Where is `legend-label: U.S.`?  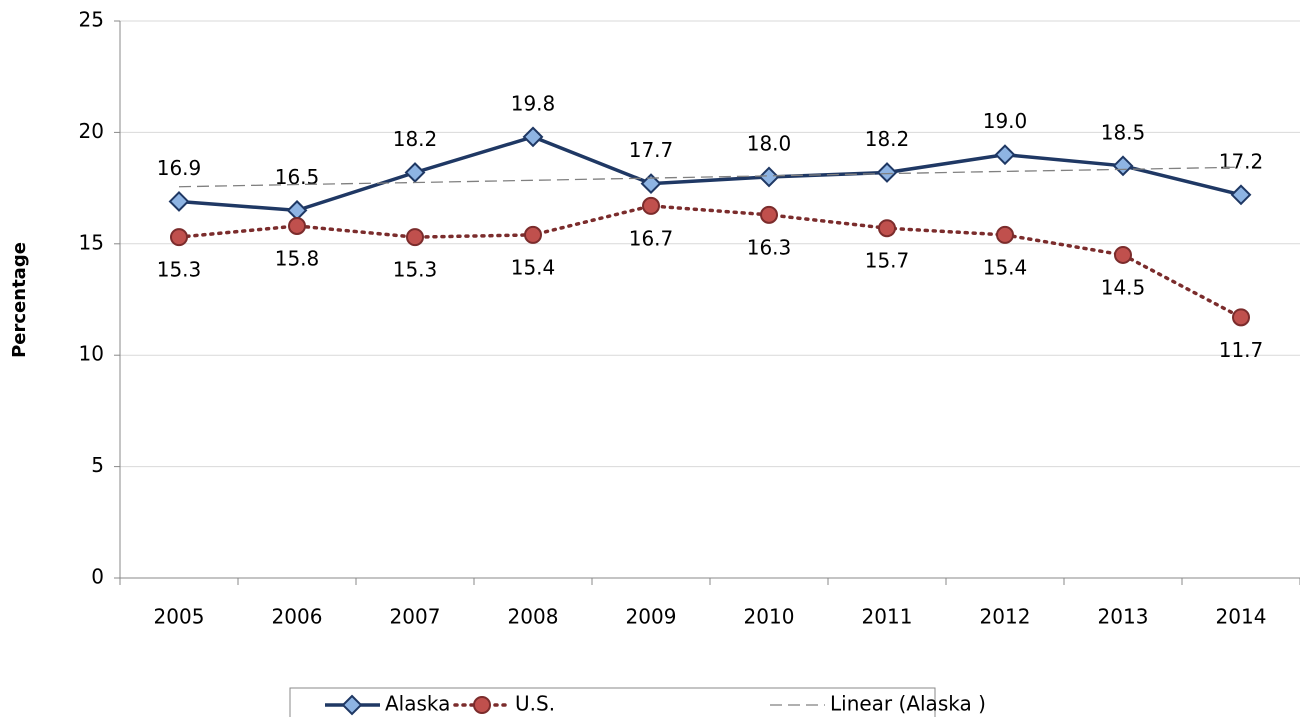
legend-label: U.S. is located at coordinates (535, 704).